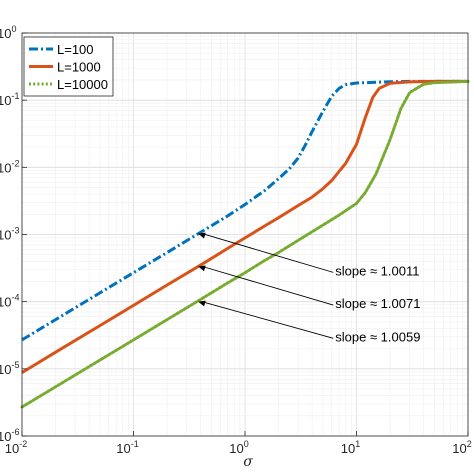 The width and height of the screenshot is (474, 474). Describe the element at coordinates (461, 447) in the screenshot. I see `x-tick-label: 10²` at that location.